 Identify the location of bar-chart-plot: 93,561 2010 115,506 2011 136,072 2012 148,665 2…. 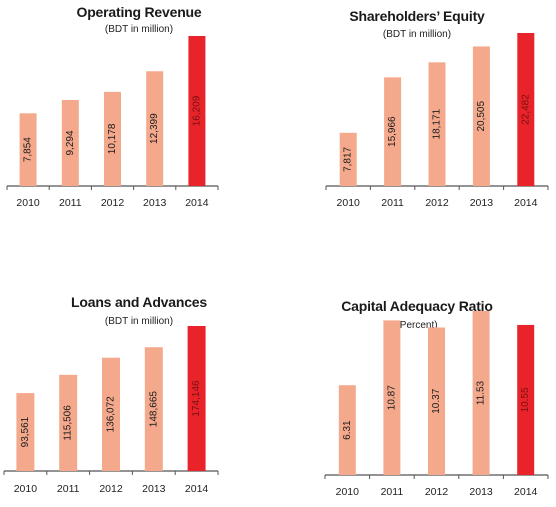
(111, 410).